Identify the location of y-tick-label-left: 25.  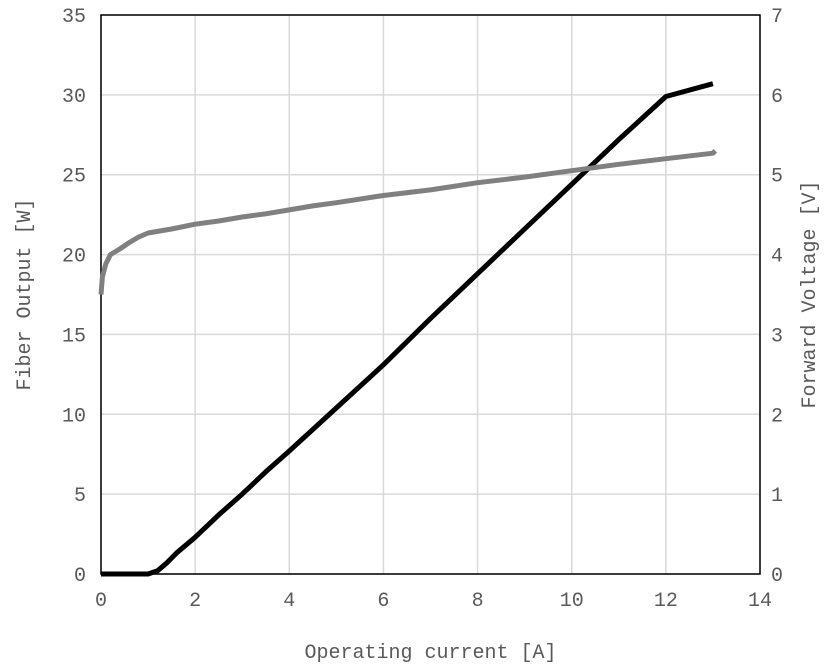
(74, 177).